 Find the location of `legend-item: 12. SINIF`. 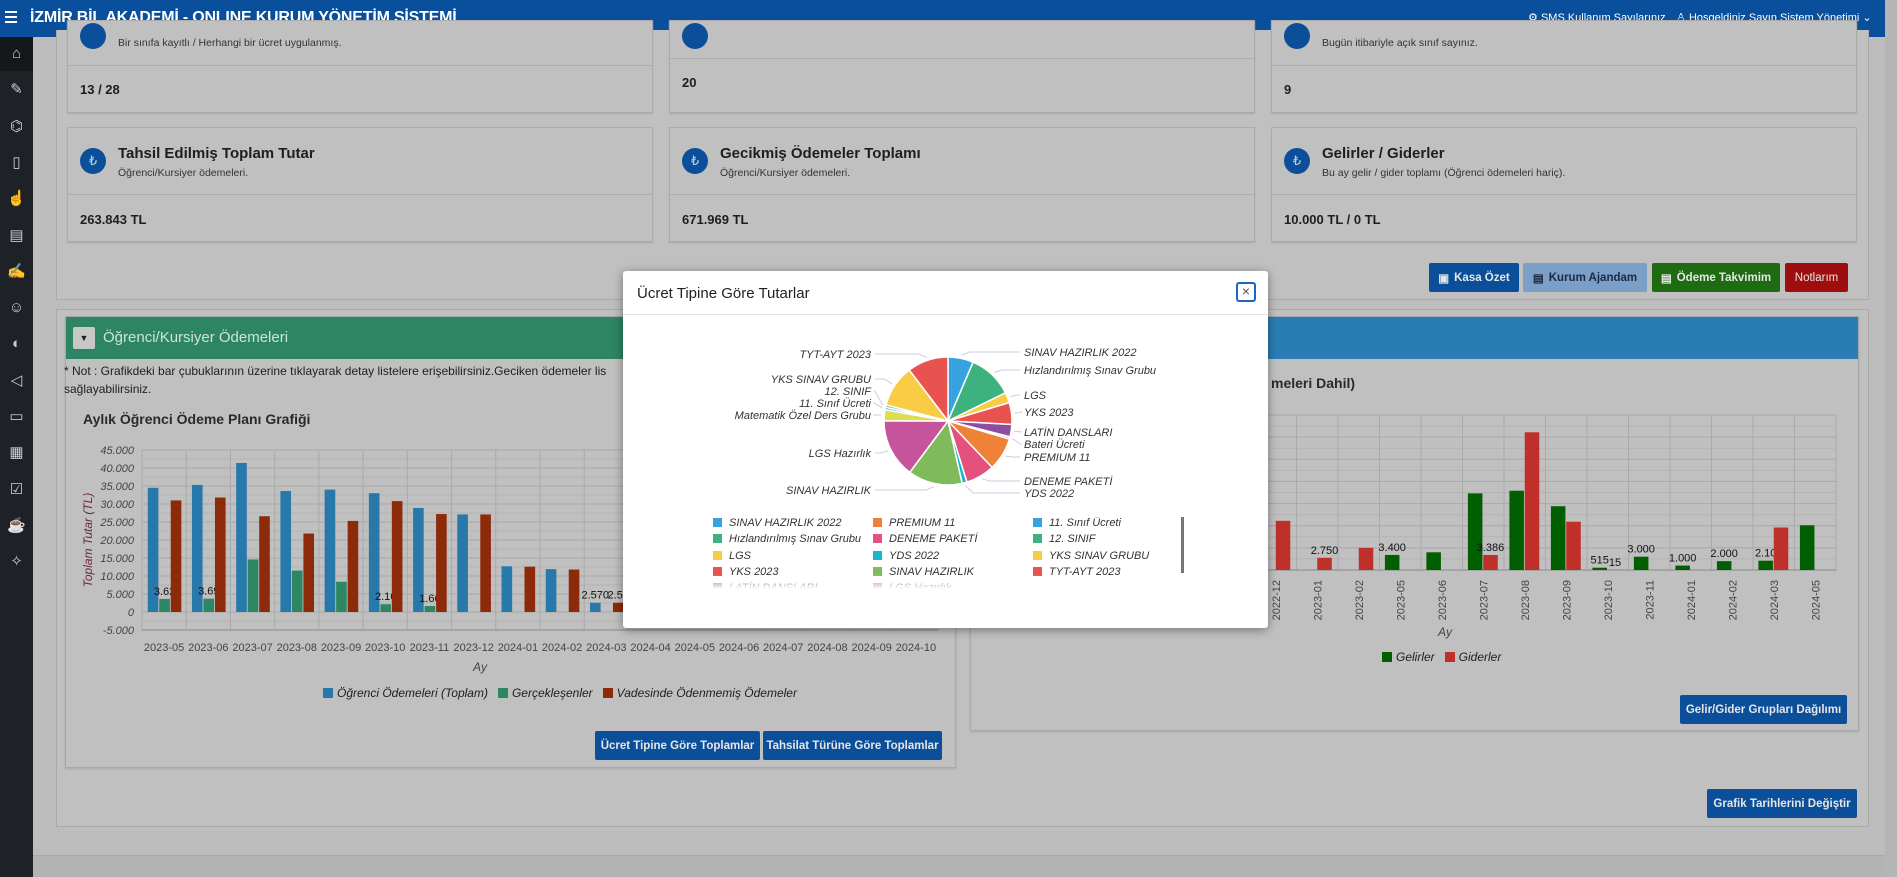

legend-item: 12. SINIF is located at coordinates (1108, 541).